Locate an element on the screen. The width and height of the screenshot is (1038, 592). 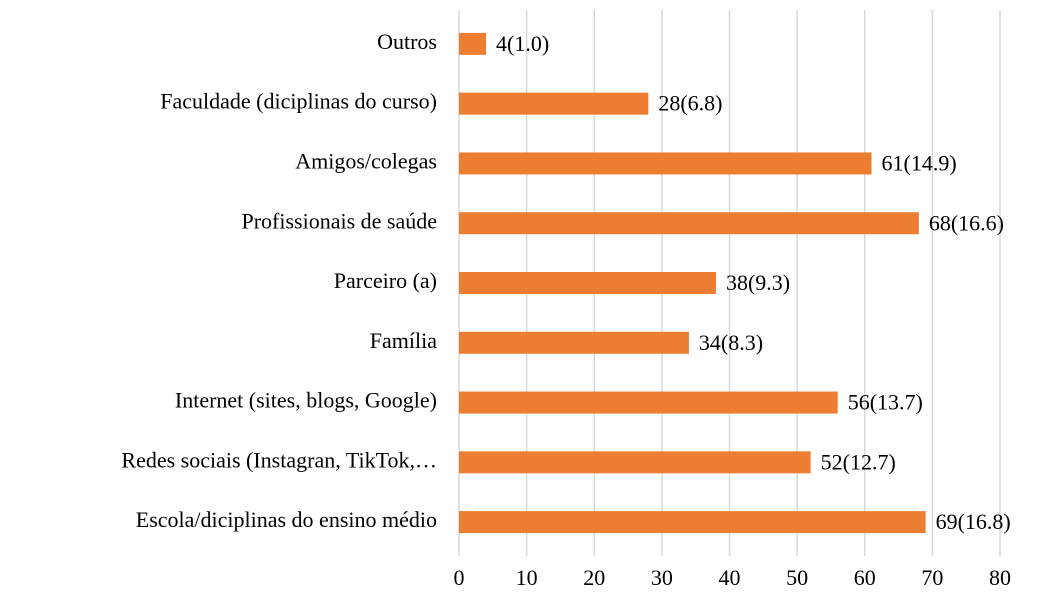
category-label: Amigos/colegas is located at coordinates (366, 160).